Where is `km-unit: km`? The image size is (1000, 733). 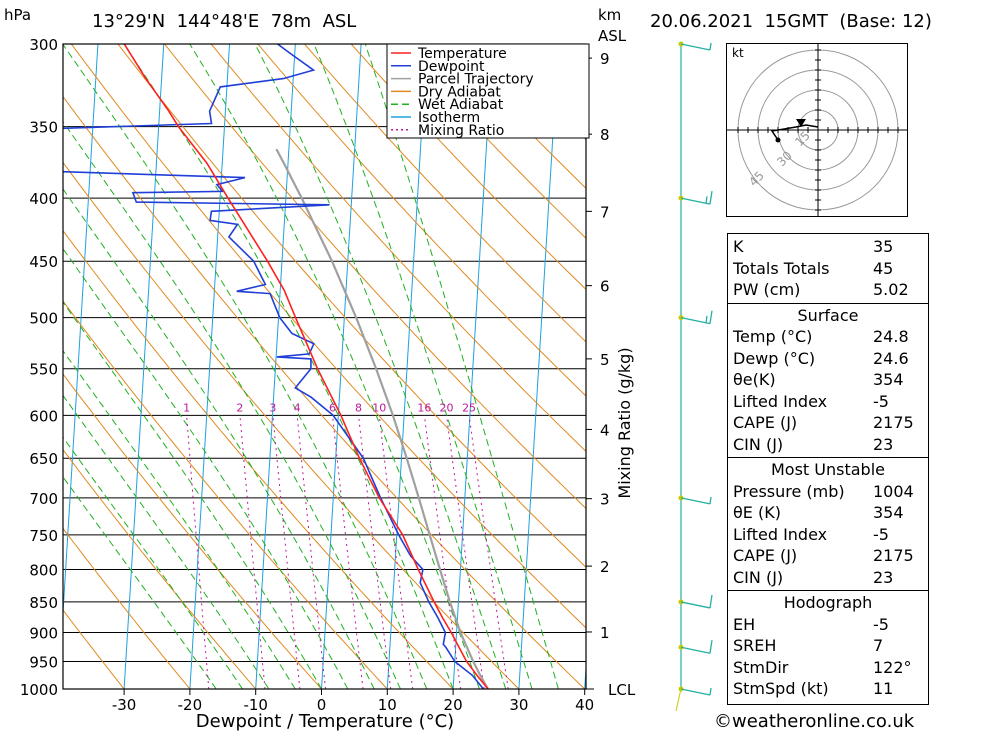
km-unit: km is located at coordinates (610, 15).